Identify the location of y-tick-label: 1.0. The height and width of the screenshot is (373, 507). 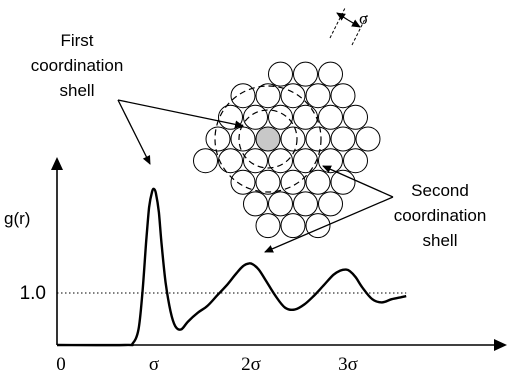
(33, 293).